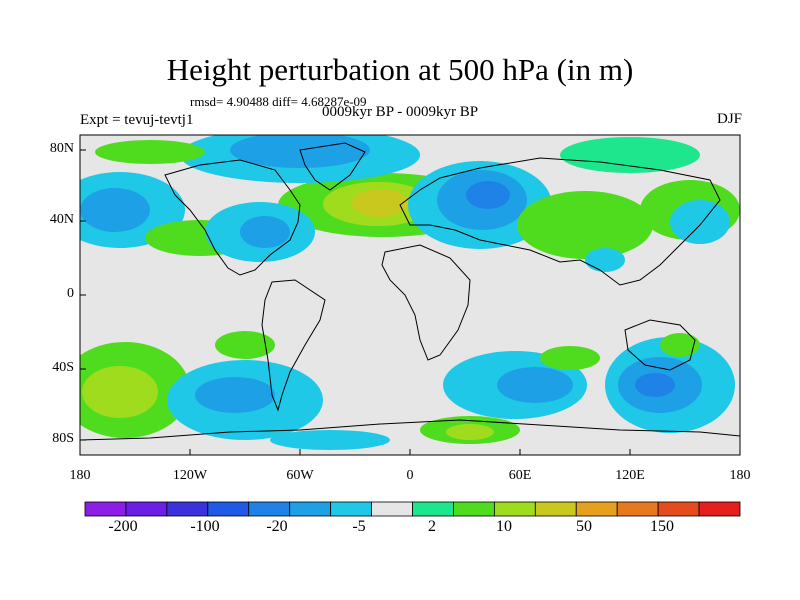  What do you see at coordinates (235, 395) in the screenshot?
I see `anomaly-south-america-low-core` at bounding box center [235, 395].